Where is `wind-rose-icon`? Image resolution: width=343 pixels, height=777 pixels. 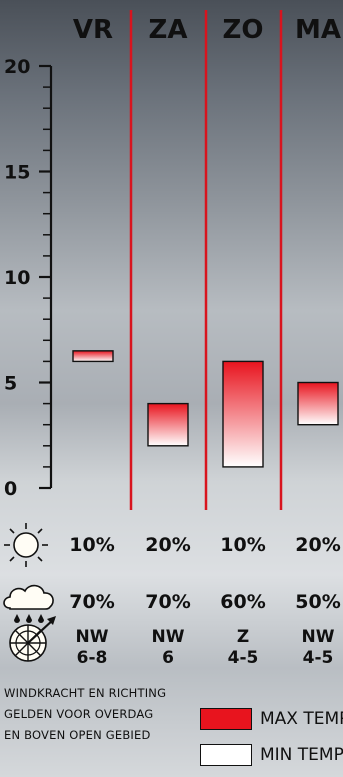
wind-rose-icon is located at coordinates (31, 640).